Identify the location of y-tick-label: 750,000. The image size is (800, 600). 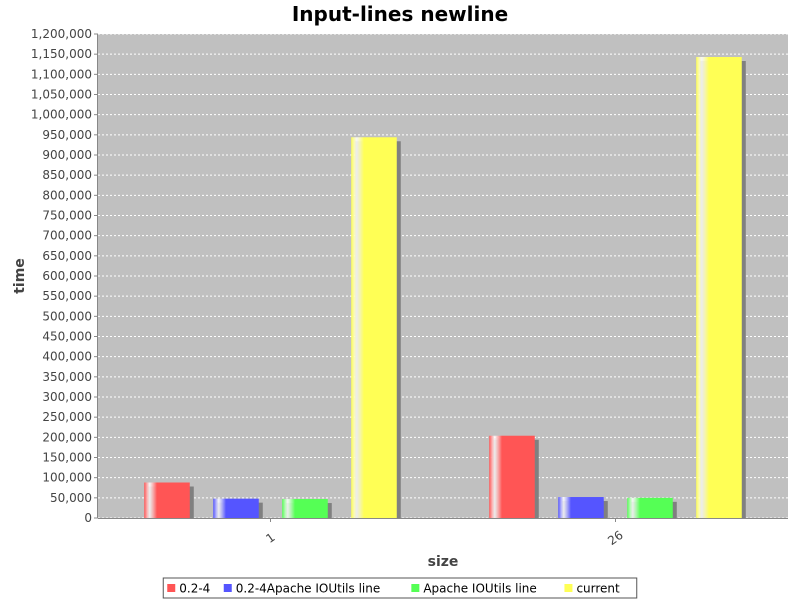
(67, 216).